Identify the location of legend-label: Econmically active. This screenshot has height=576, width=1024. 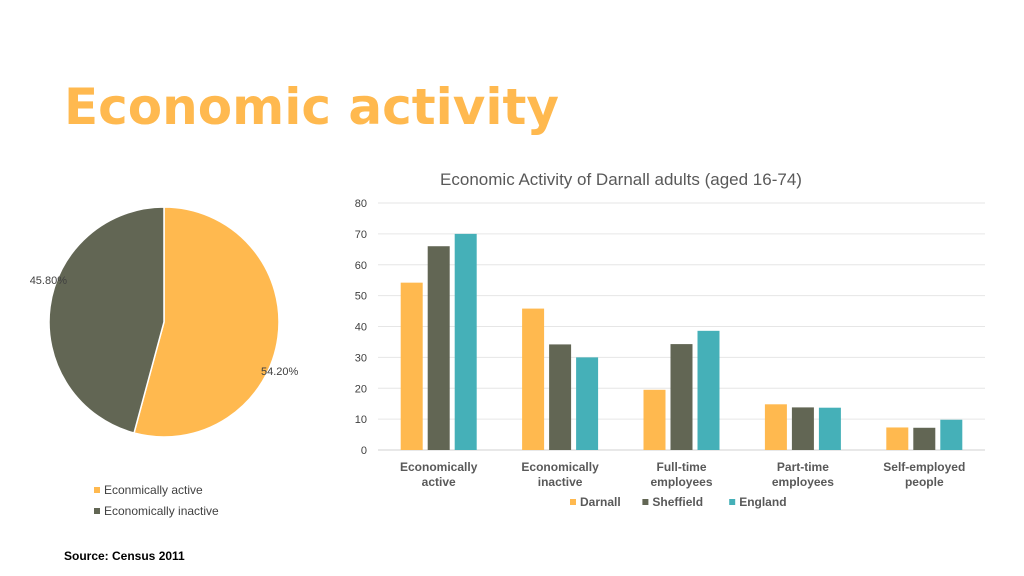
(153, 489).